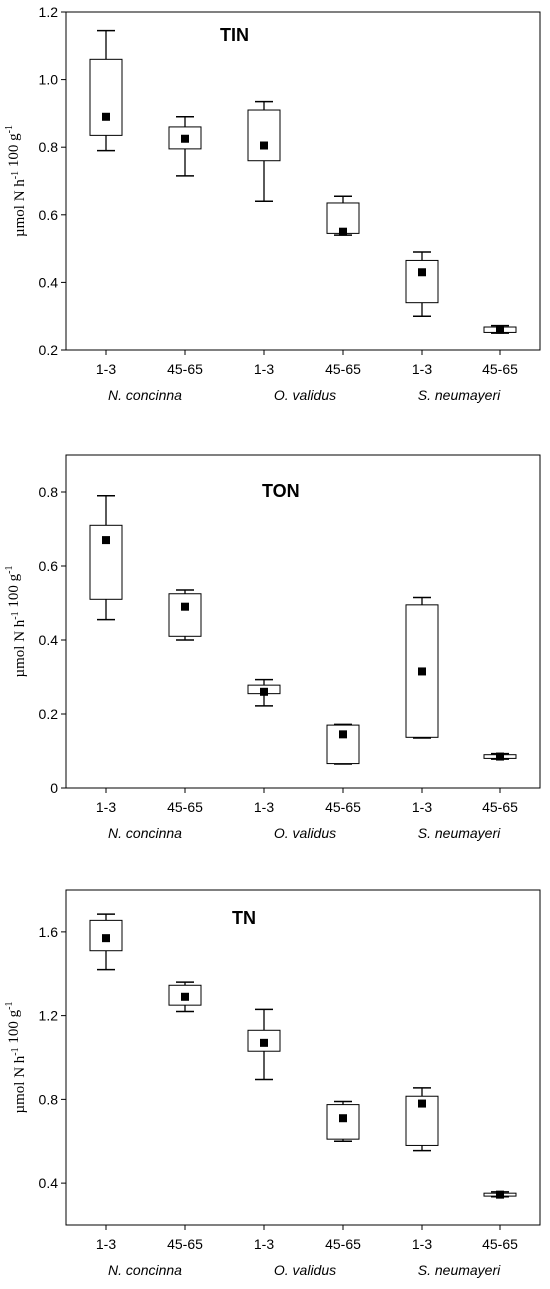  What do you see at coordinates (234, 35) in the screenshot?
I see `panel-title: TIN` at bounding box center [234, 35].